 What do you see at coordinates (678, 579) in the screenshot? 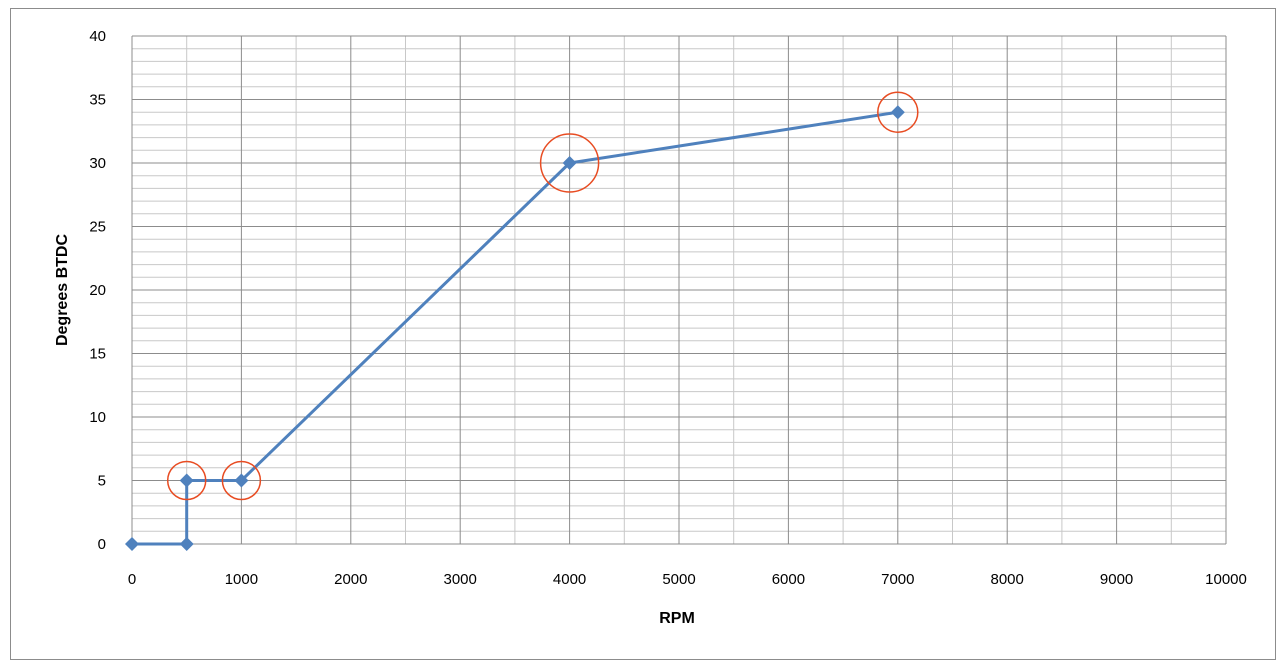
I see `x-tick-label: 5000` at bounding box center [678, 579].